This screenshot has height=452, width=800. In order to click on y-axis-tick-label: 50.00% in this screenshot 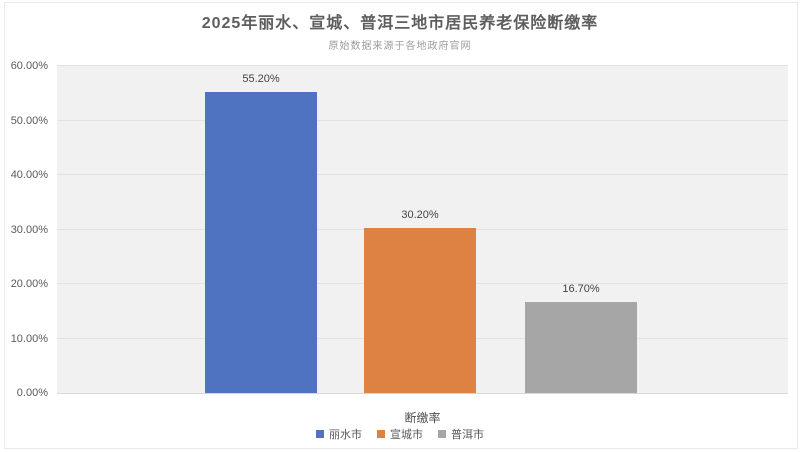, I will do `click(29, 120)`.